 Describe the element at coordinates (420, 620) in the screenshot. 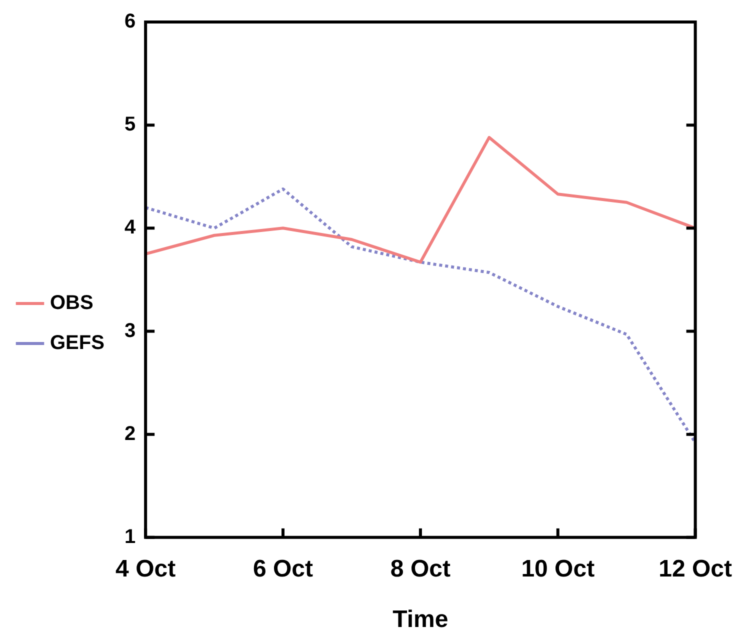

I see `x-axis-title: Time` at that location.